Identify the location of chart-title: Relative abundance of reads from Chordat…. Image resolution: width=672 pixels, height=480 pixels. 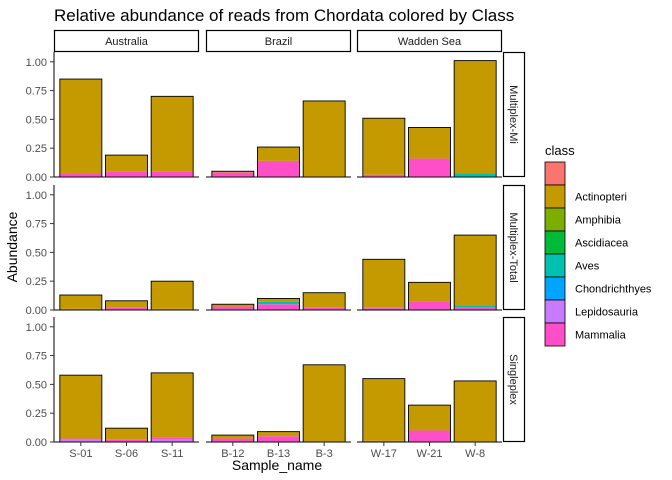
(284, 15).